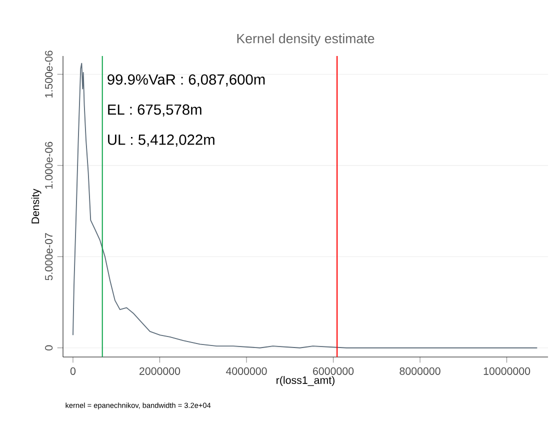 This screenshot has width=558, height=421. What do you see at coordinates (160, 371) in the screenshot?
I see `x-tick-label: 2000000` at bounding box center [160, 371].